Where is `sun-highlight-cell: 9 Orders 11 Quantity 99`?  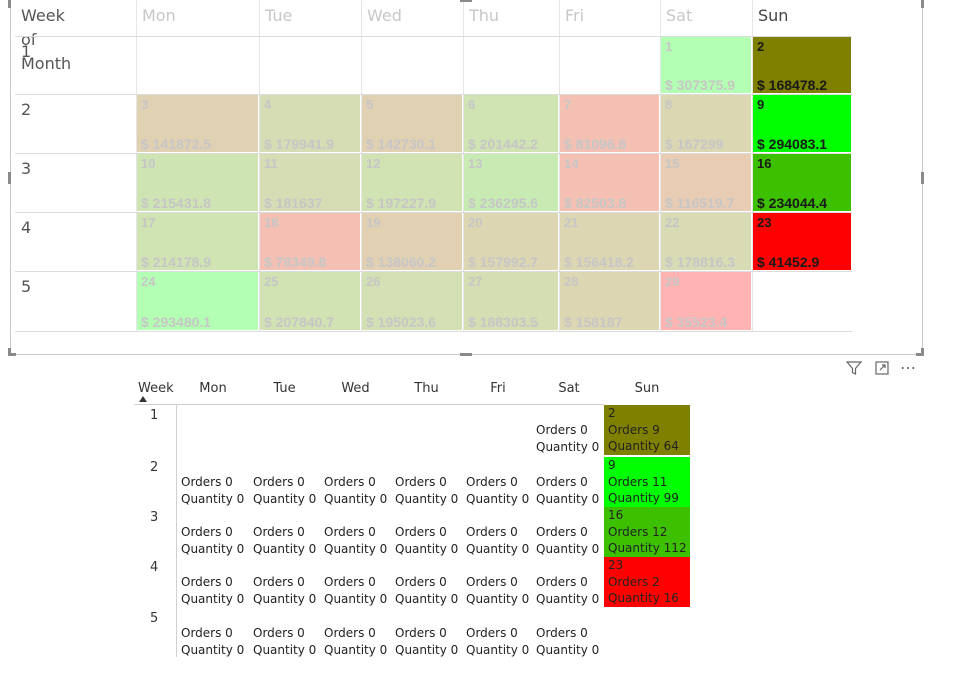
sun-highlight-cell: 9 Orders 11 Quantity 99 is located at coordinates (647, 482).